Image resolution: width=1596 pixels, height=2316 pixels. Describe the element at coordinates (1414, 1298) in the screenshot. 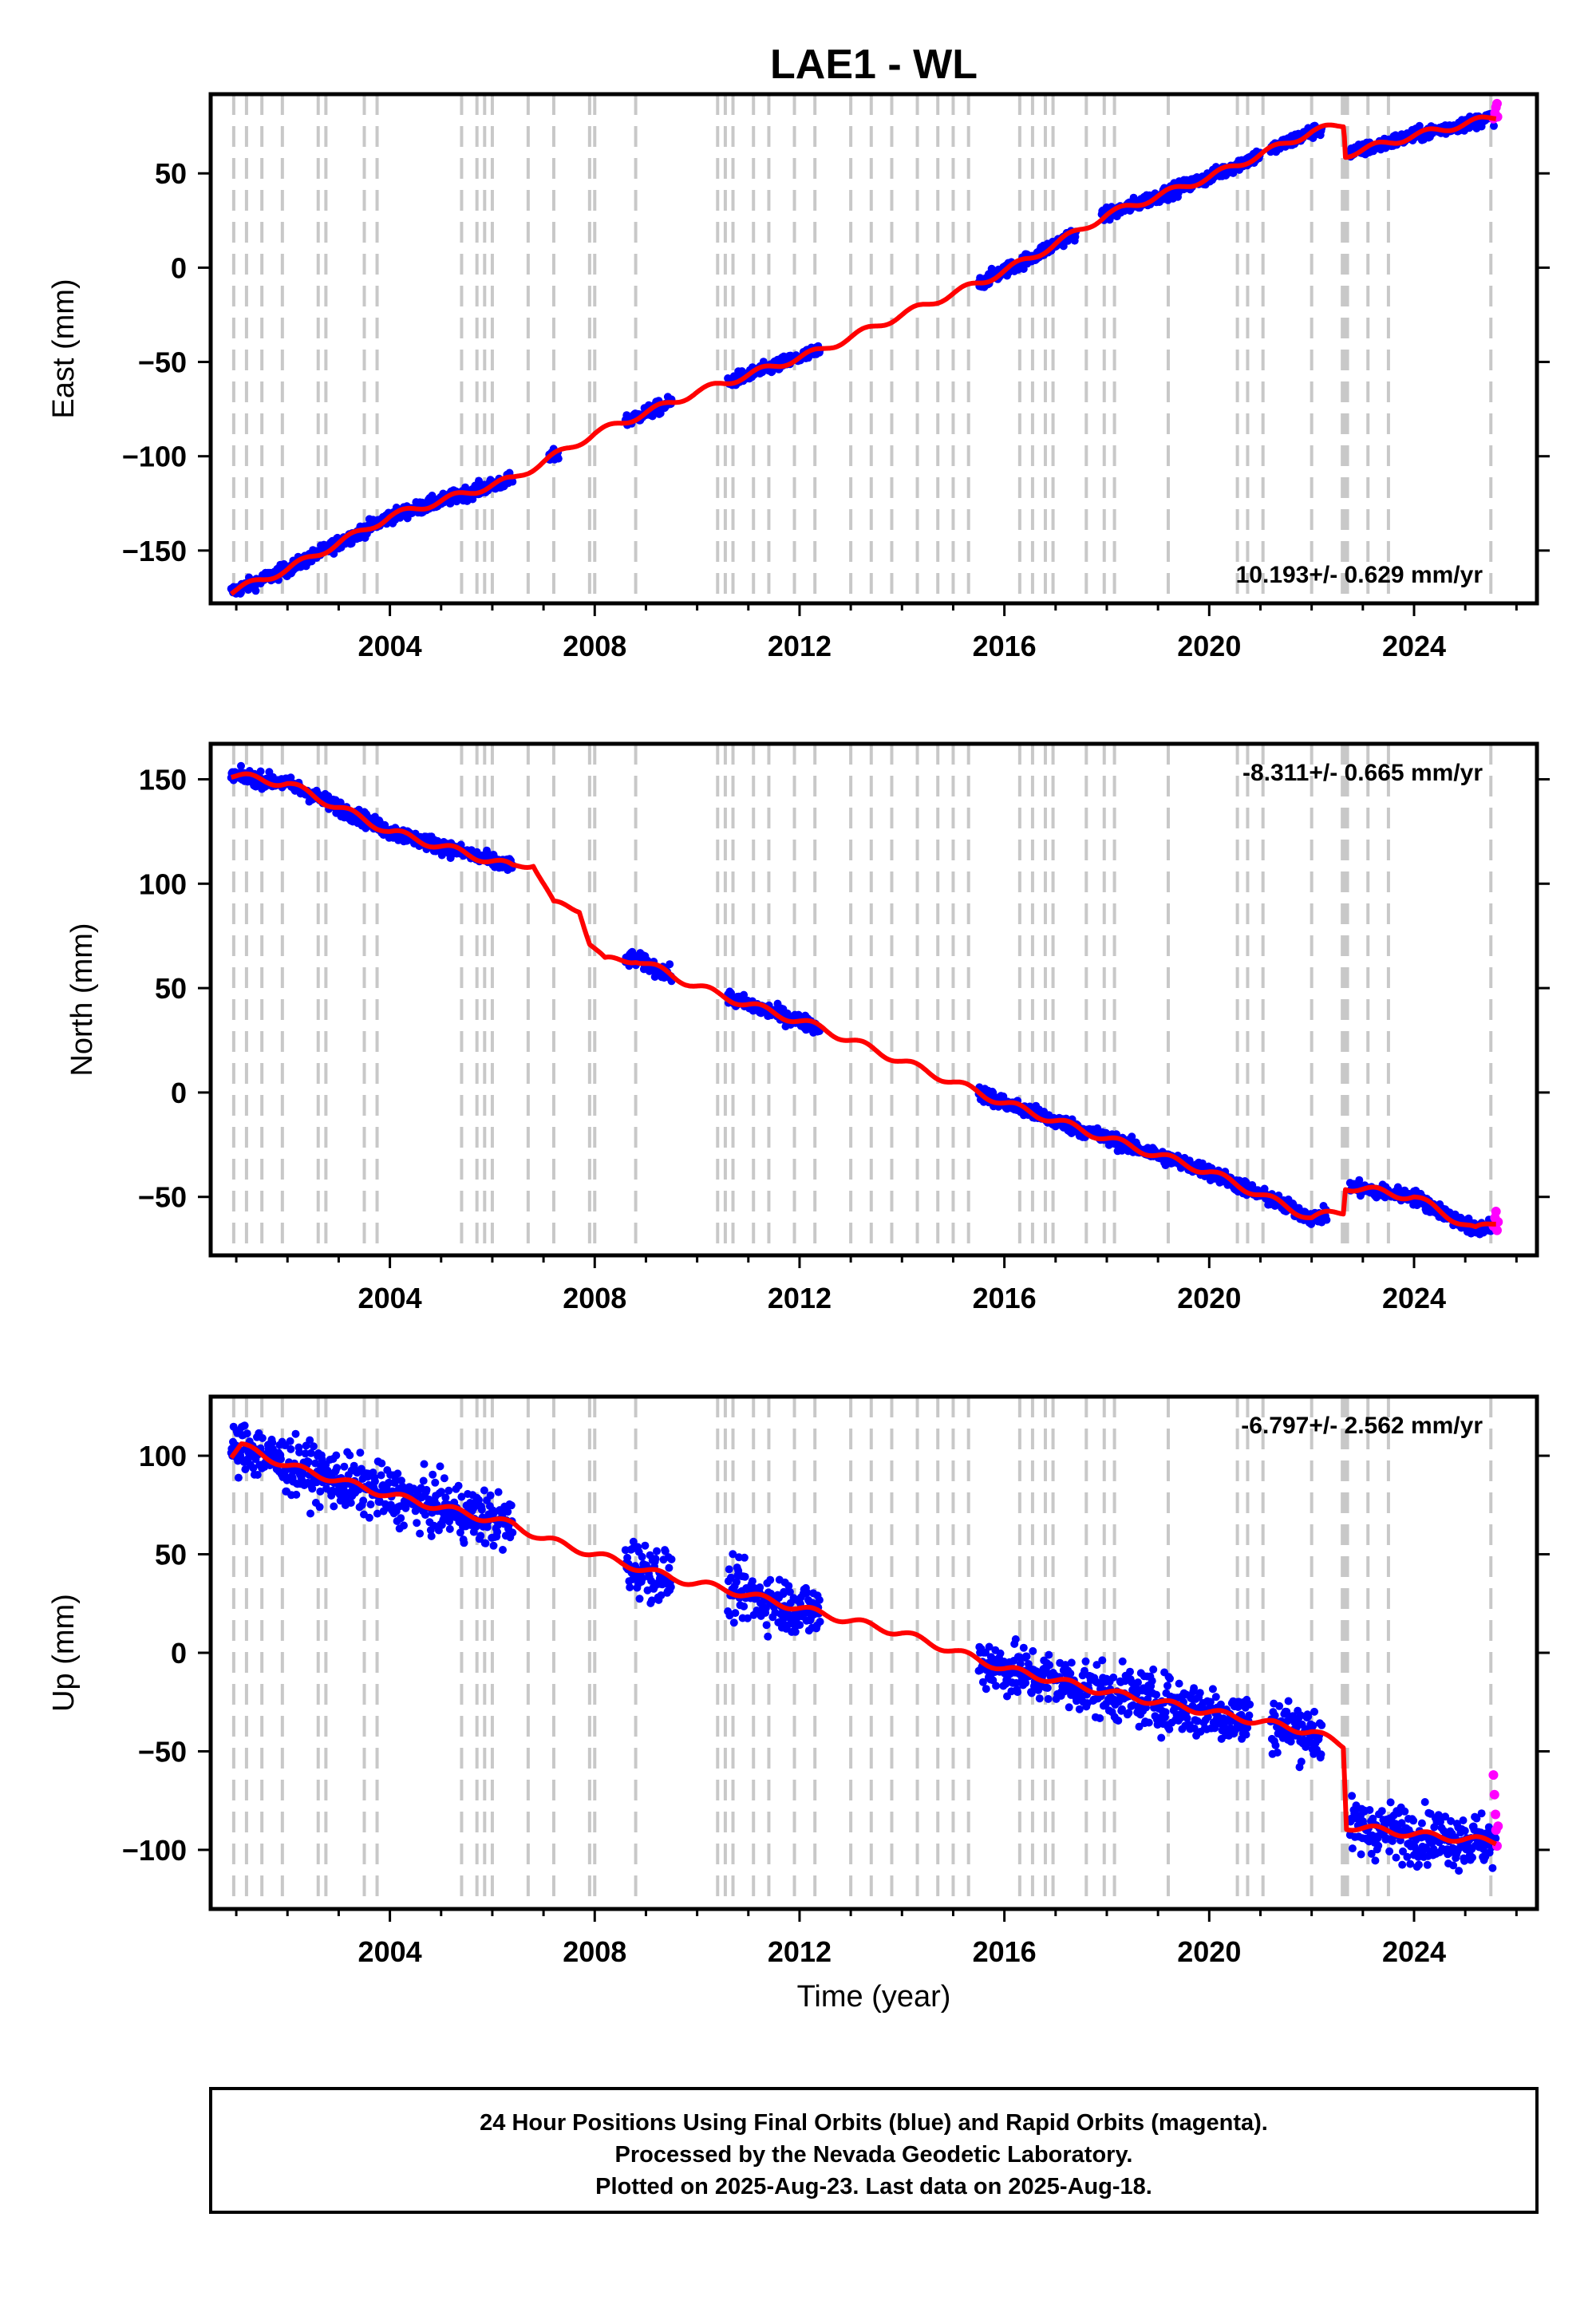

I see `x-tick-label: 2024` at that location.